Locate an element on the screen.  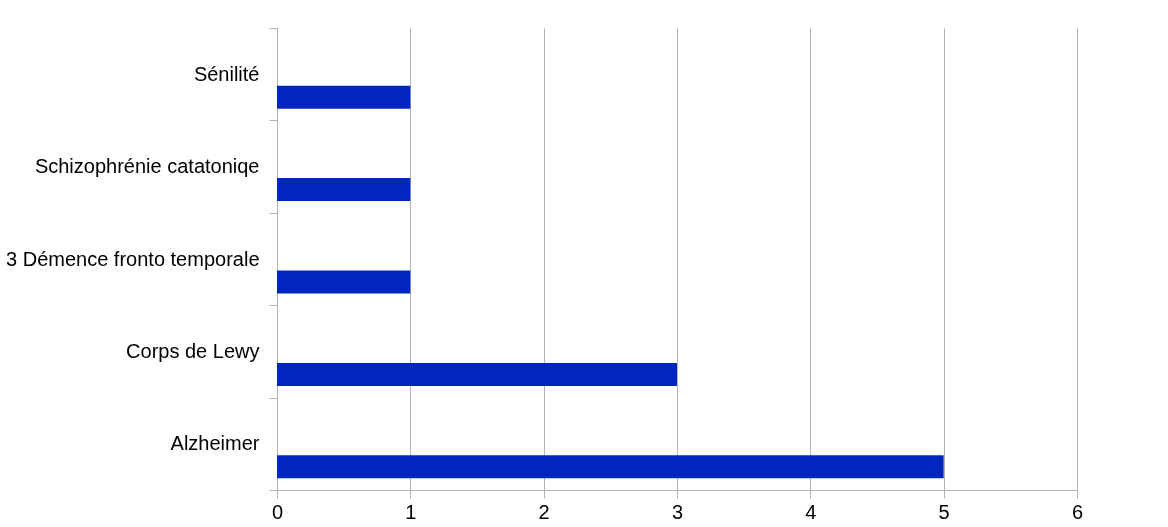
y-tick-label: Schizophrénie catatoniqe is located at coordinates (147, 166).